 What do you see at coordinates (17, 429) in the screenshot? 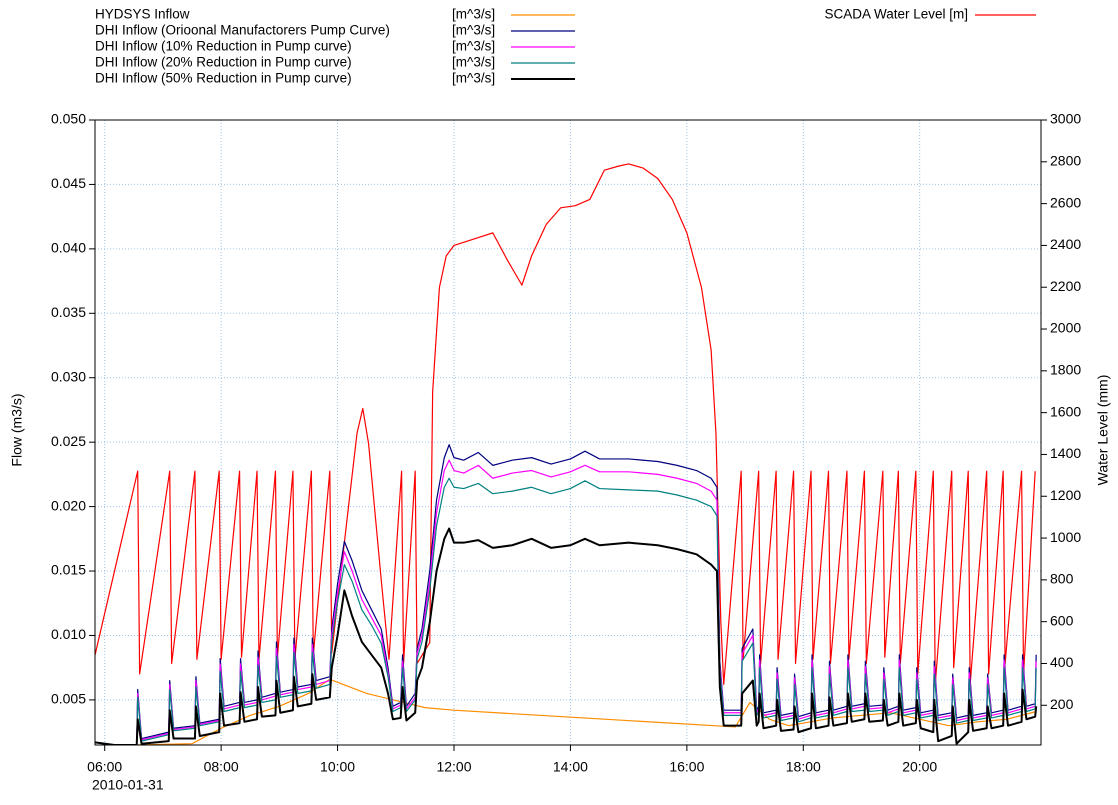
I see `y-axis-label: Flow (m3/s)` at bounding box center [17, 429].